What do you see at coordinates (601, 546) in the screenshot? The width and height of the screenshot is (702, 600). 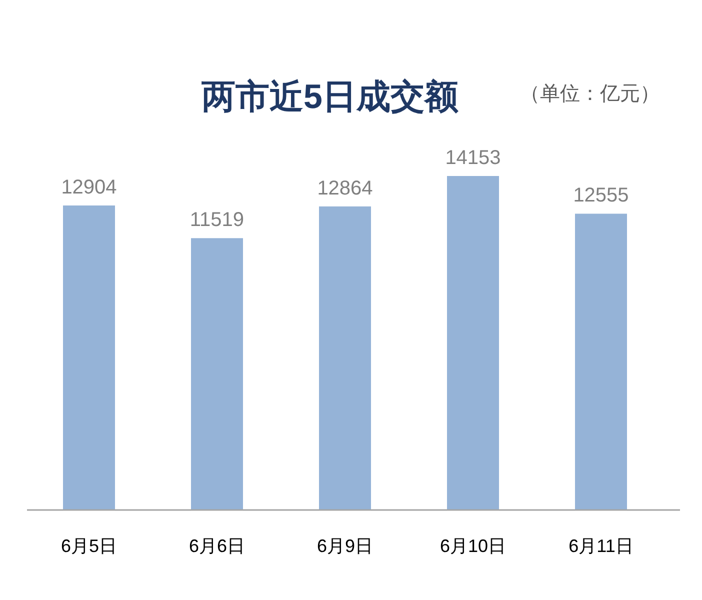 I see `x-tick-label: 6月11日` at bounding box center [601, 546].